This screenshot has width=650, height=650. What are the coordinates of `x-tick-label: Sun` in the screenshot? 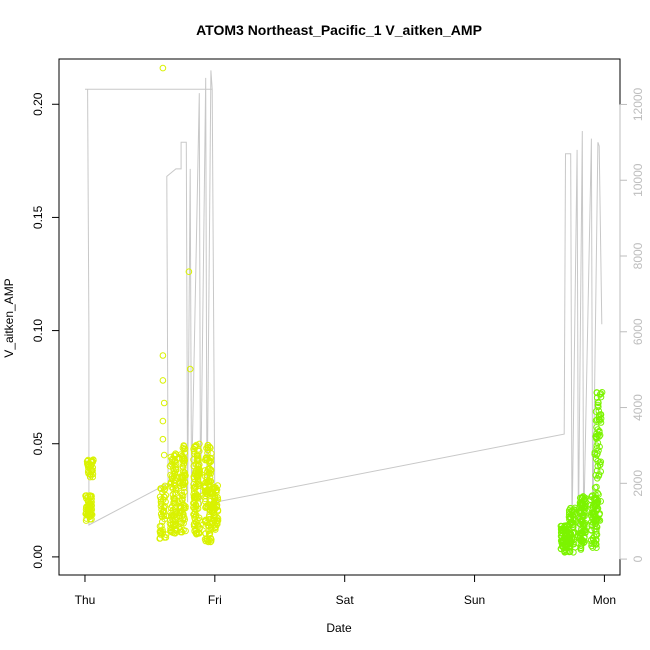 It's located at (474, 600).